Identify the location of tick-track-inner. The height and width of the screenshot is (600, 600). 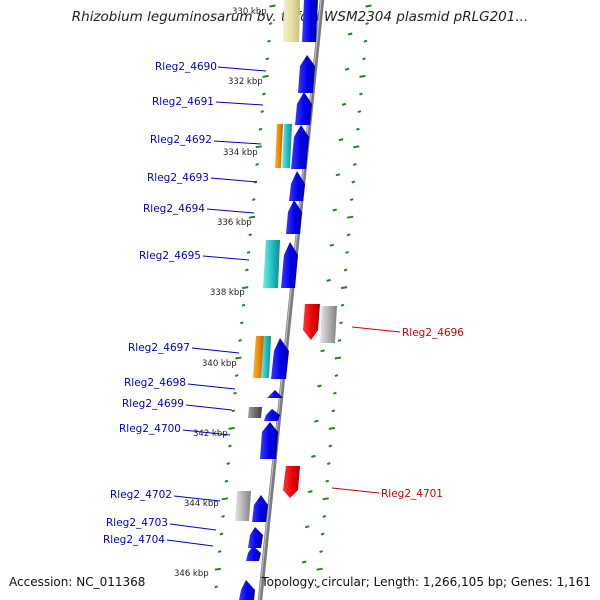
(245, 296).